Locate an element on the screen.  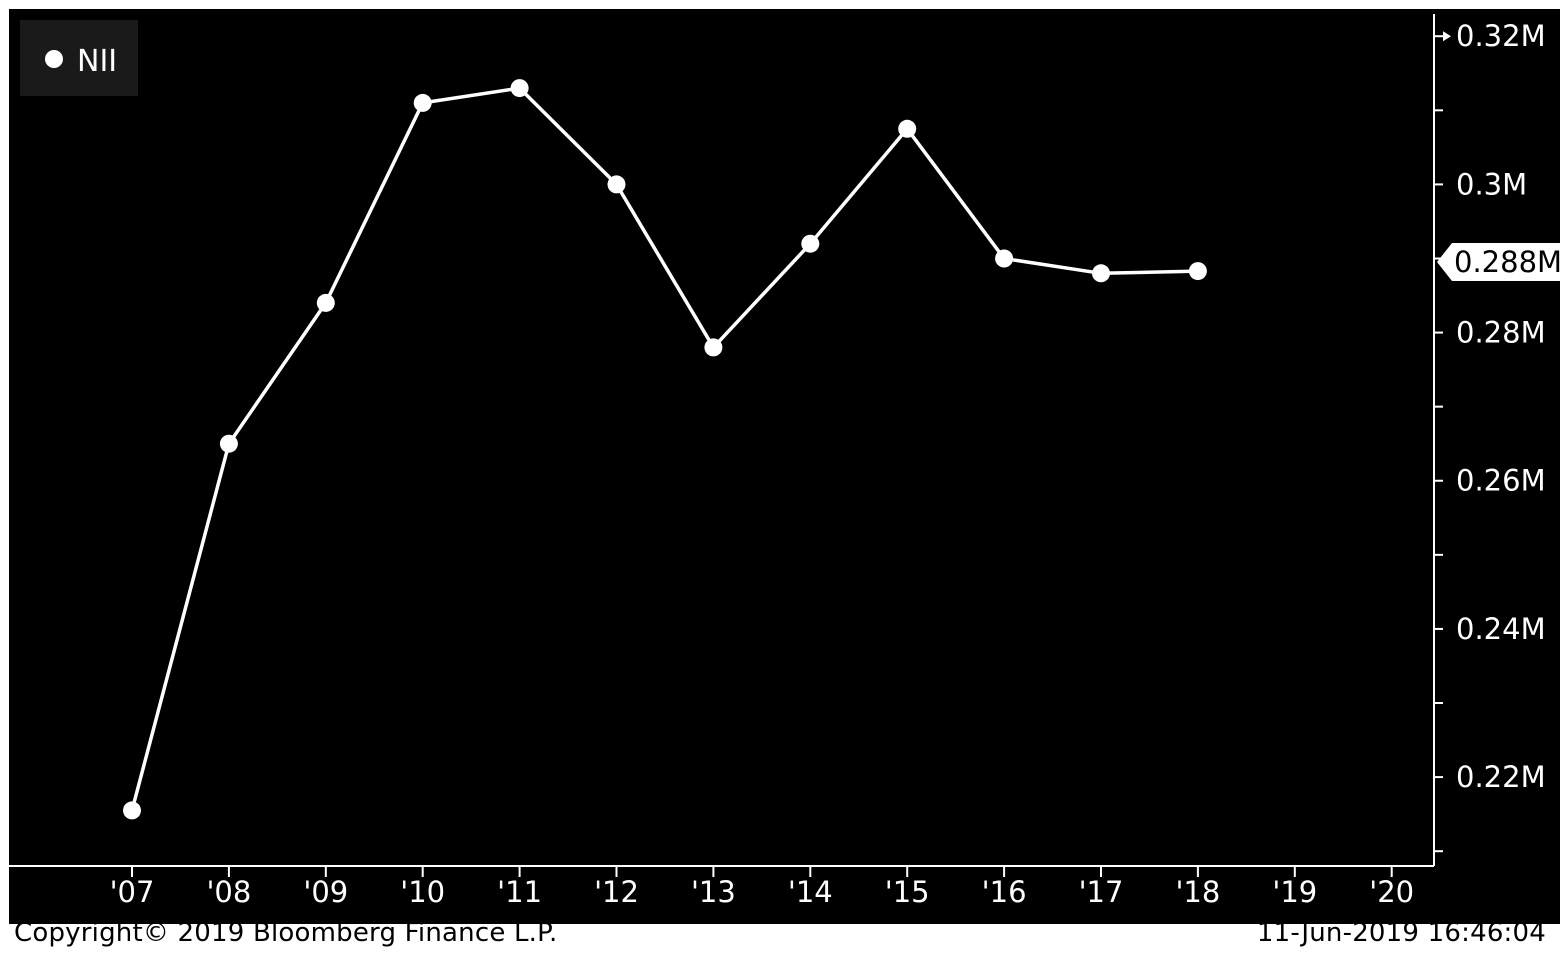
legend-label: NII is located at coordinates (97, 61).